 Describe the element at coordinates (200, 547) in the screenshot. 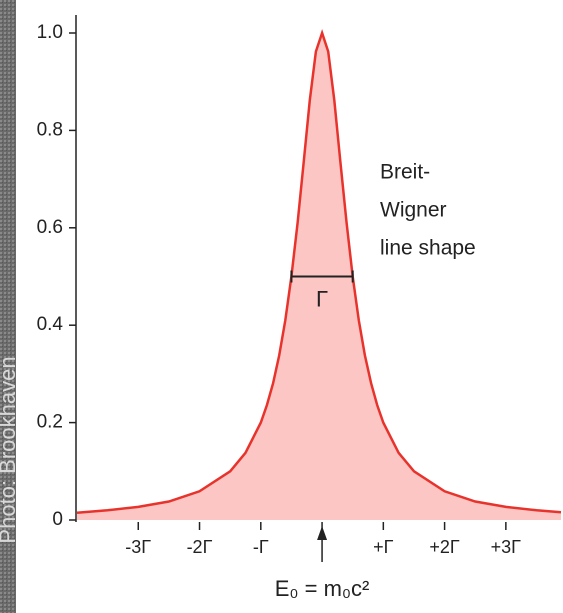

I see `x-tick-label: -2Γ` at that location.